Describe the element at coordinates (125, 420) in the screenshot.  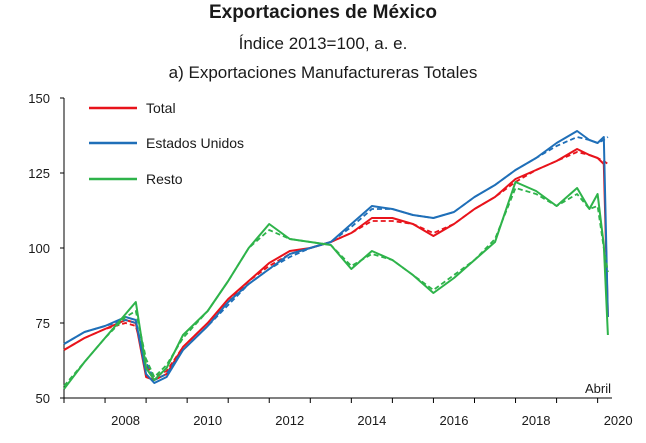
I see `x-tick-label: 2008` at that location.